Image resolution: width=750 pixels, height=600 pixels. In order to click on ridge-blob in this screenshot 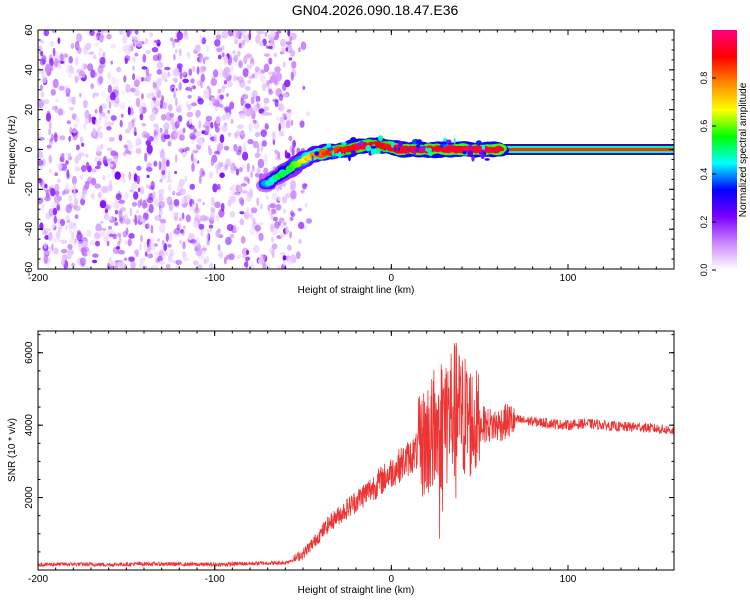, I will do `click(501, 149)`.